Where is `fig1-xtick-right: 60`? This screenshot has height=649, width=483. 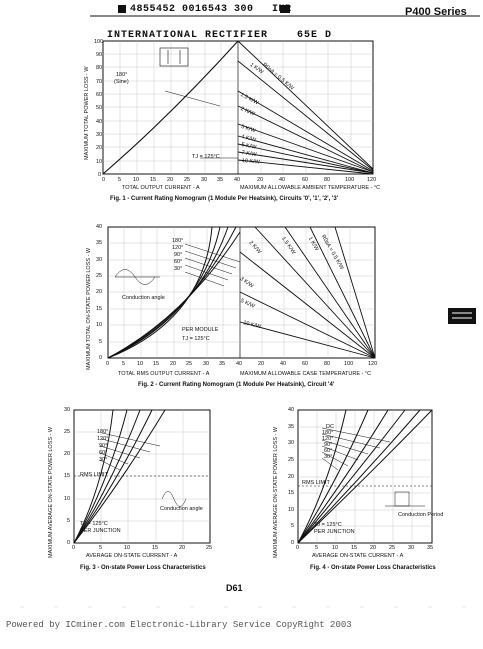 fig1-xtick-right: 60 is located at coordinates (305, 180).